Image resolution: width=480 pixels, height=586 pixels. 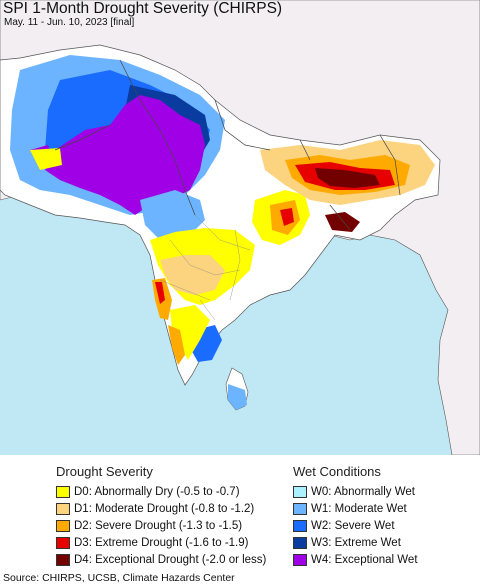 What do you see at coordinates (143, 8) in the screenshot?
I see `map-title: SPI 1-Month Drought Severity (CHIRPS)` at bounding box center [143, 8].